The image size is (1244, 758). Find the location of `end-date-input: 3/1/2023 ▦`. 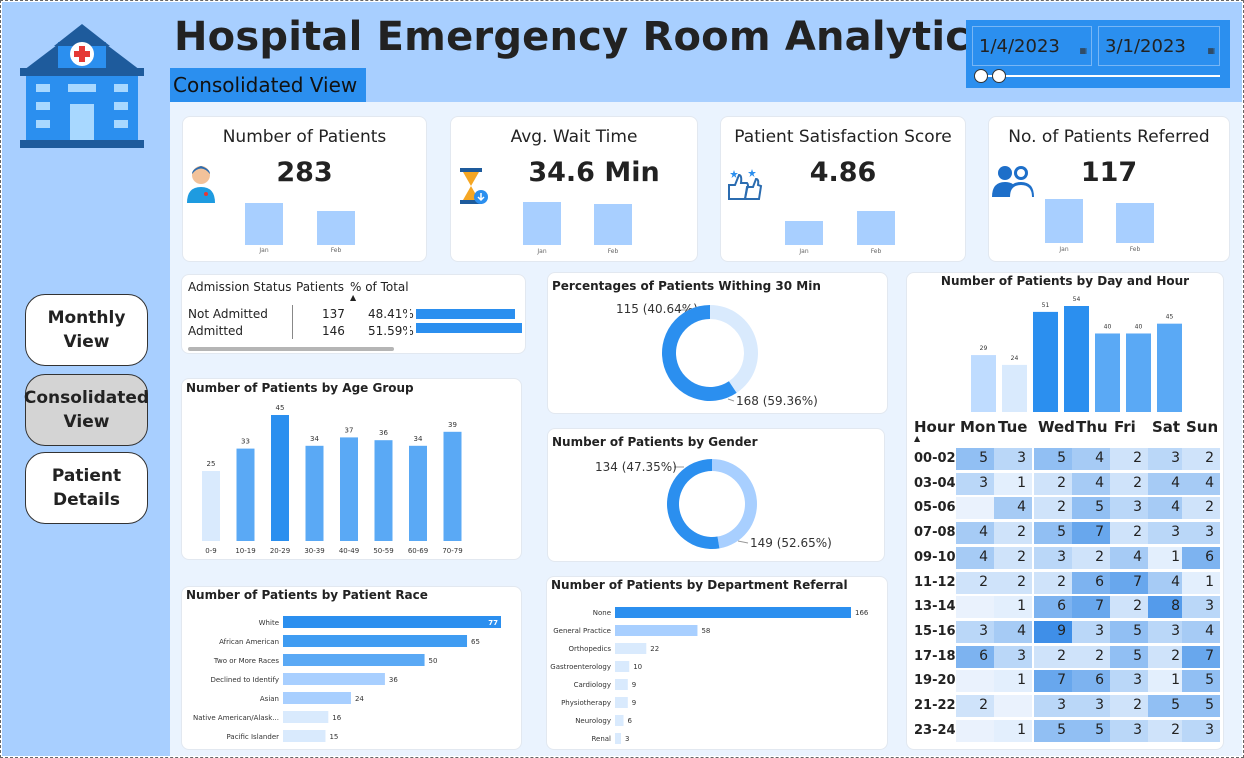

end-date-input: 3/1/2023 ▦ is located at coordinates (1159, 46).